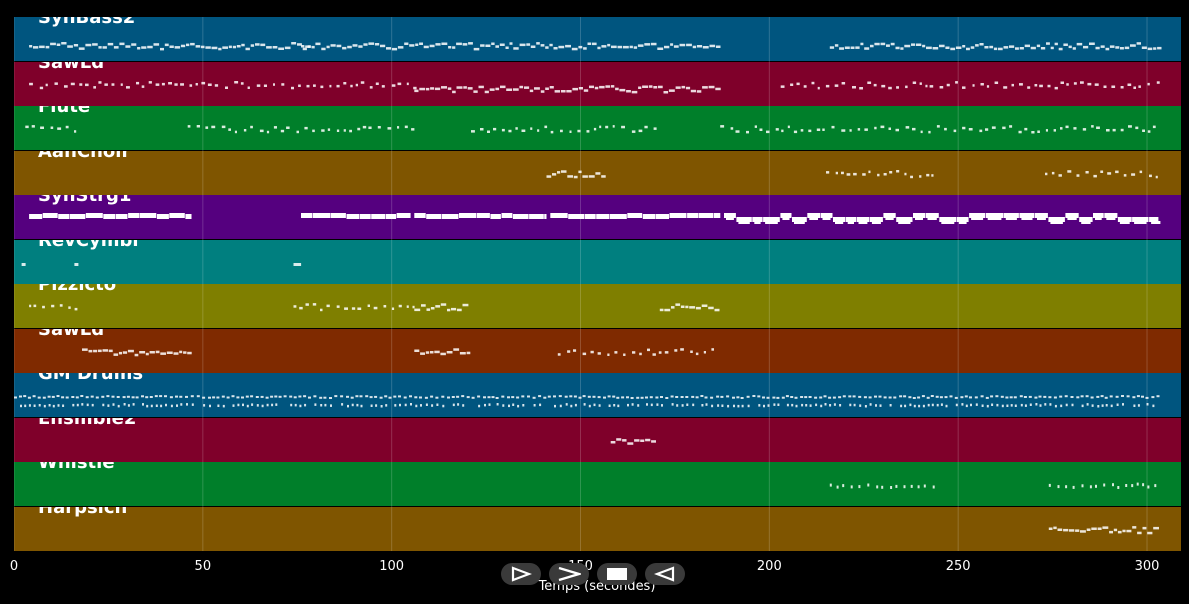  I want to click on track-row: AahChoir, so click(597, 173).